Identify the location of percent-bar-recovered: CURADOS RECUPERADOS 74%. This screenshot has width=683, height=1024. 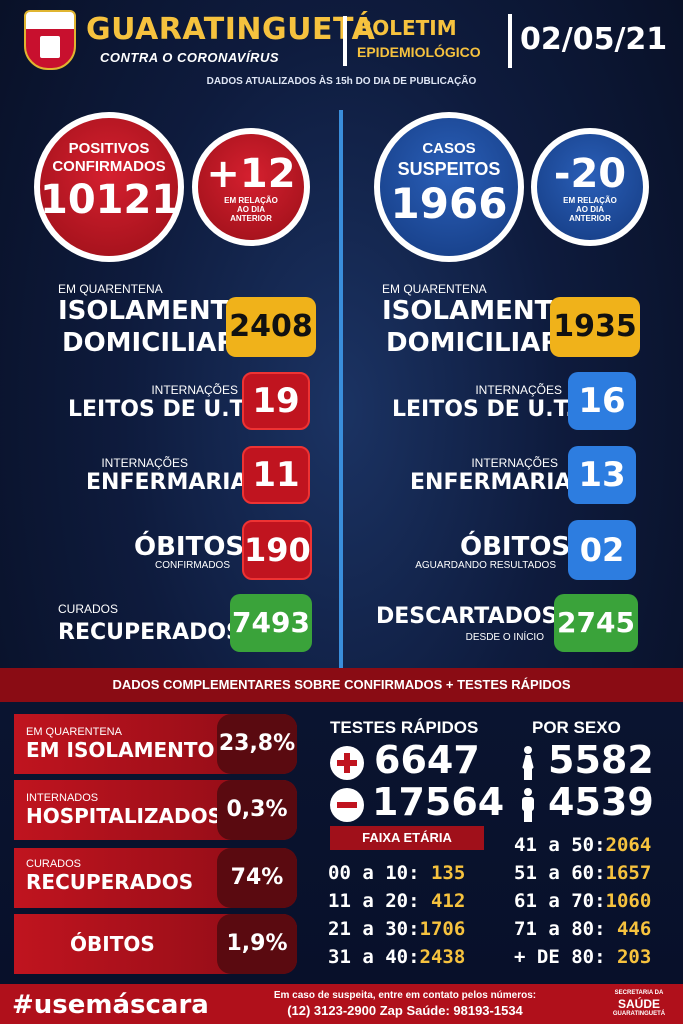
(155, 878).